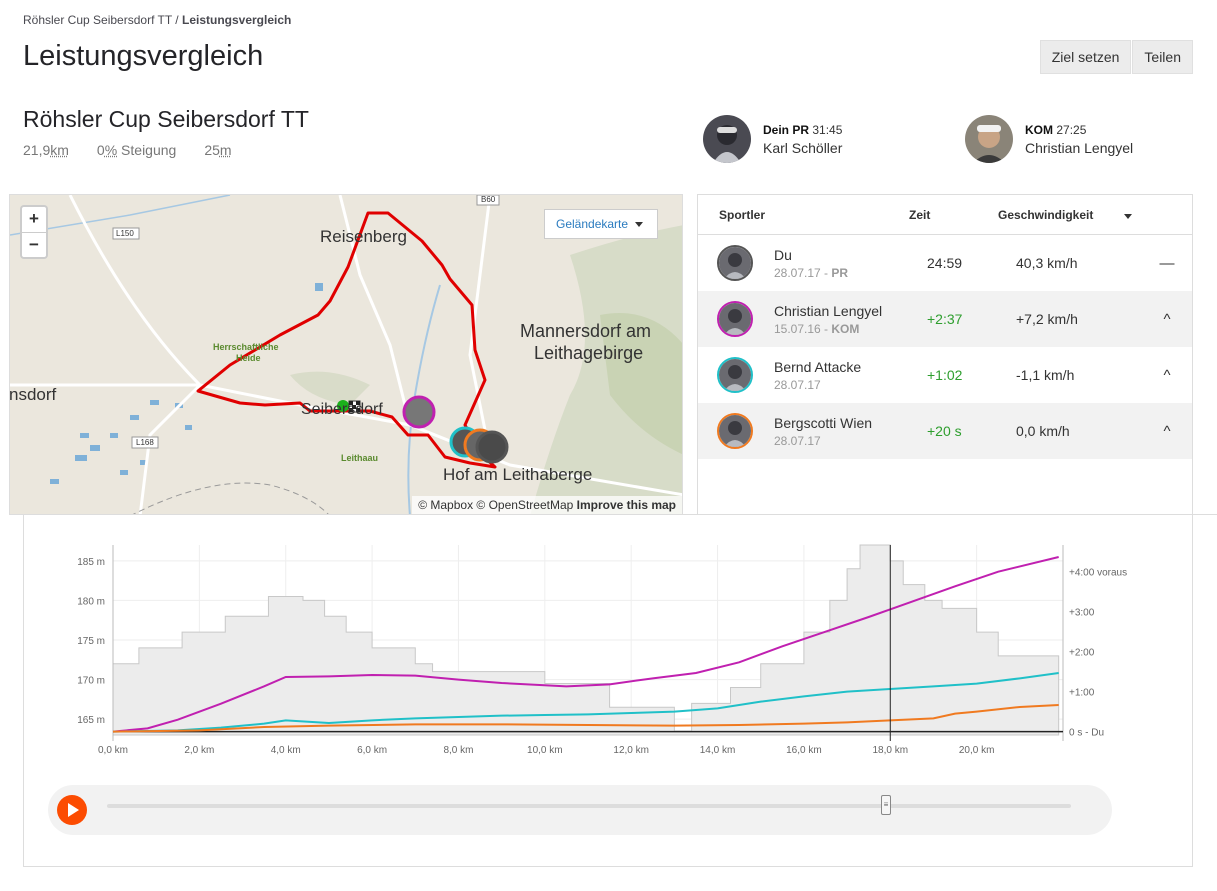  What do you see at coordinates (1045, 375) in the screenshot?
I see `effort-speed: -1,1 km/h` at bounding box center [1045, 375].